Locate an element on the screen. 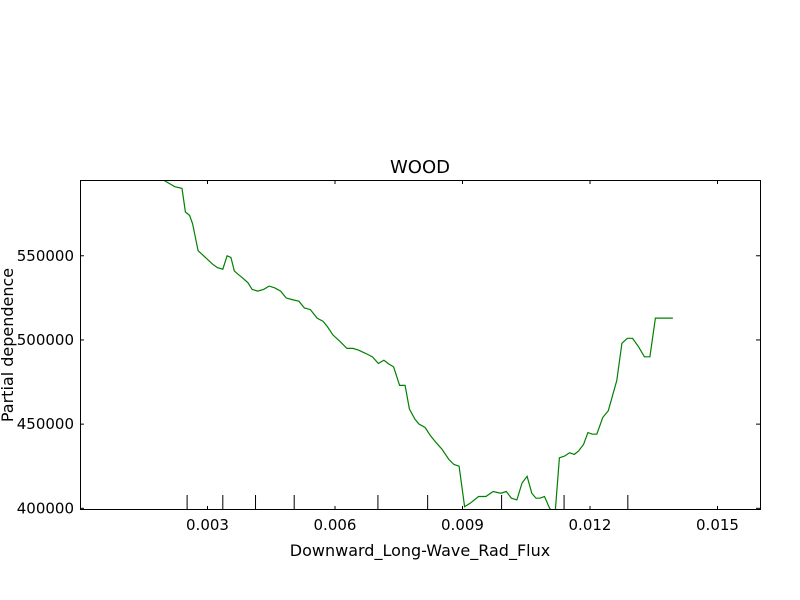 Image resolution: width=800 pixels, height=600 pixels. y-tick-label: 500000 is located at coordinates (45, 340).